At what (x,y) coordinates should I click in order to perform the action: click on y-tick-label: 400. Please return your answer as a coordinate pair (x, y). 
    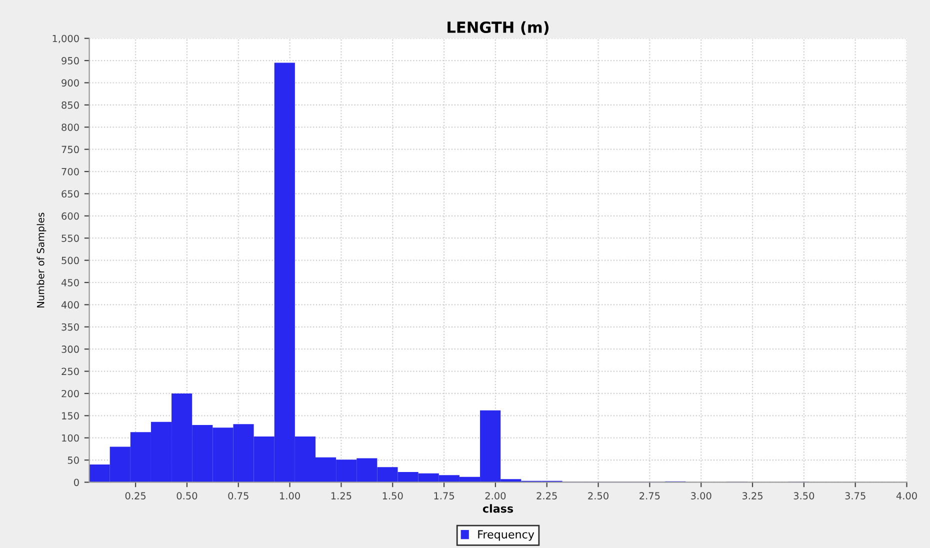
    Looking at the image, I should click on (70, 305).